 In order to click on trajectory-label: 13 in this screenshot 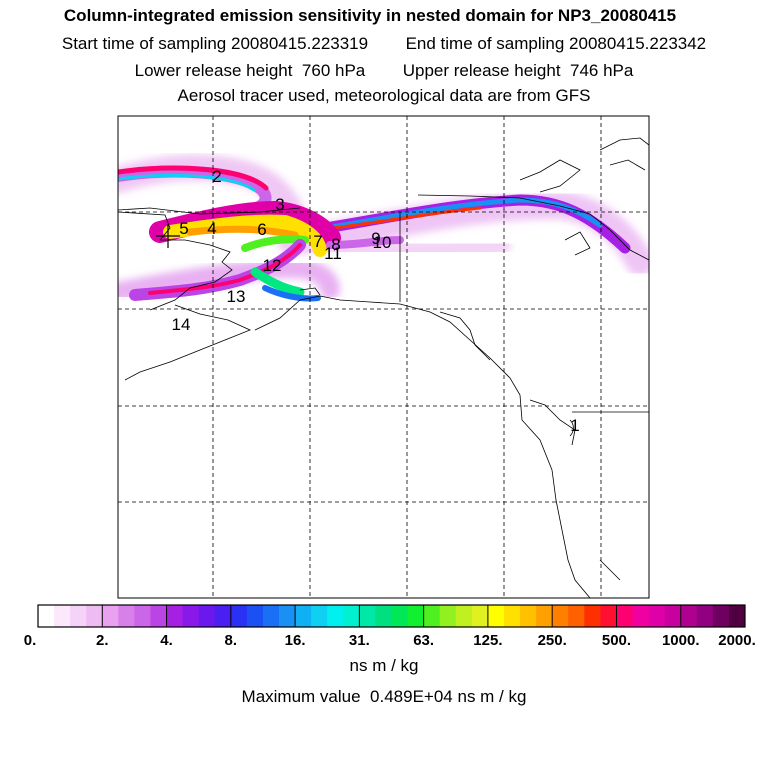, I will do `click(236, 296)`.